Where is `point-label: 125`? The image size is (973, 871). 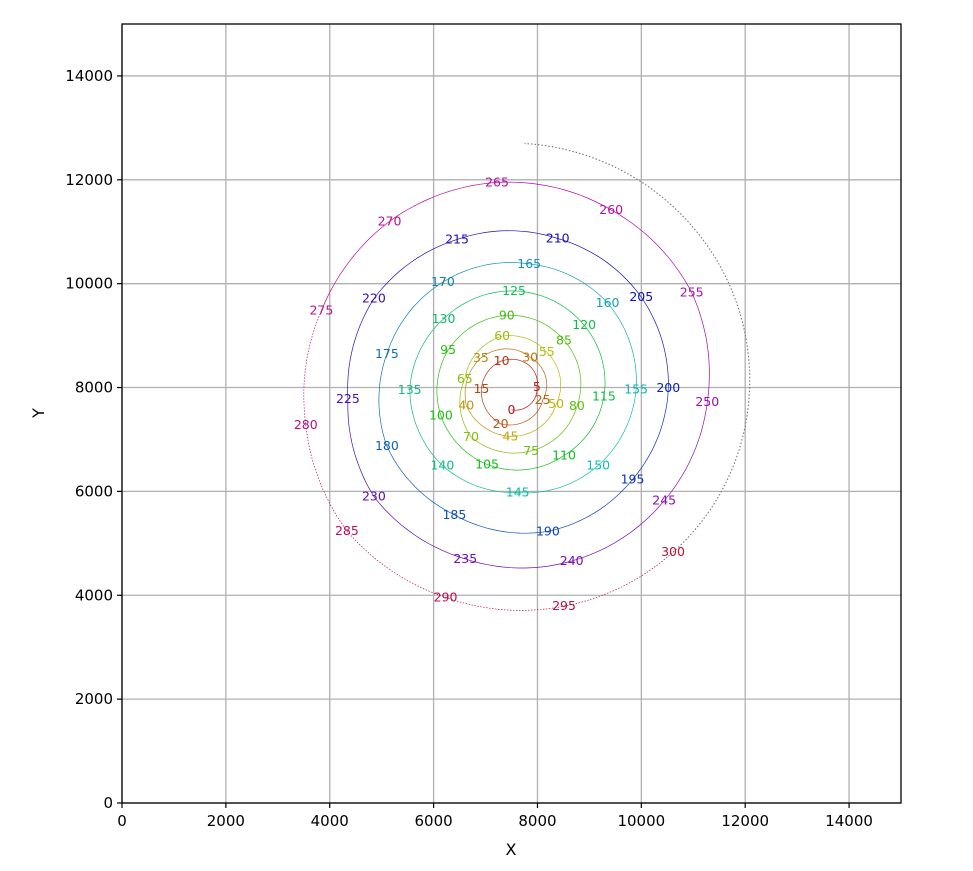
point-label: 125 is located at coordinates (514, 290).